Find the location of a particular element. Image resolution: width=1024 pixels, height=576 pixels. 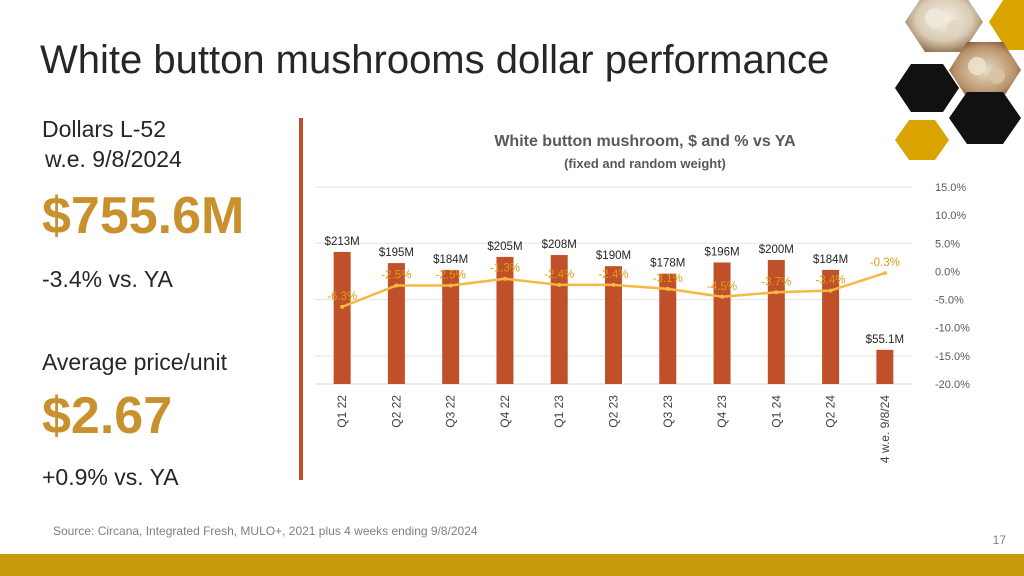

week-ending-label: w.e. 9/8/2024 is located at coordinates (113, 159).